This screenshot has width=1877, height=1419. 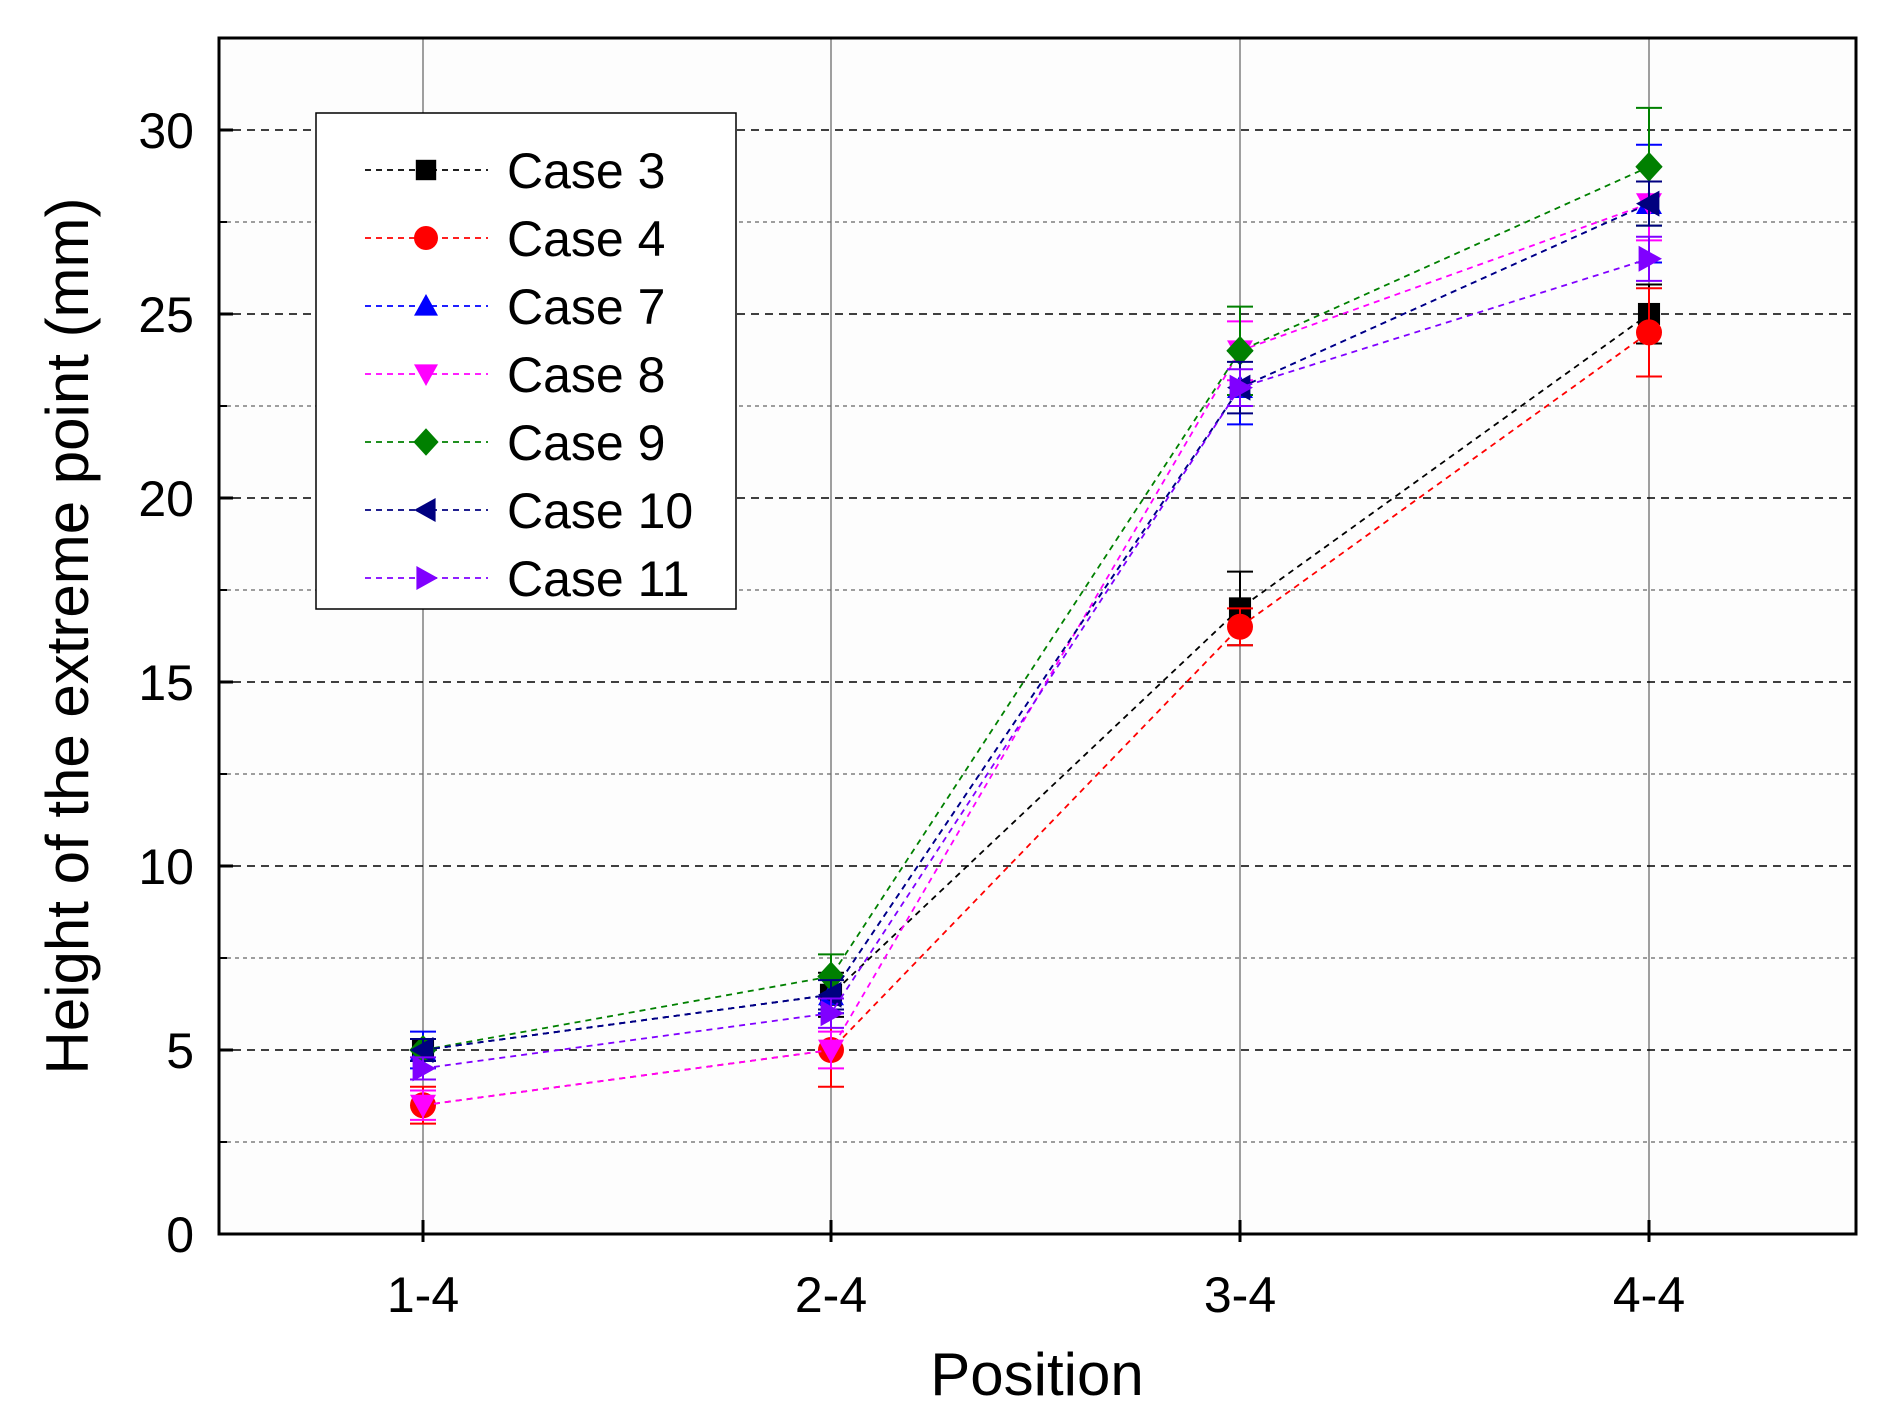 I want to click on y-axis-title: Height of the extreme point (mm), so click(x=67, y=635).